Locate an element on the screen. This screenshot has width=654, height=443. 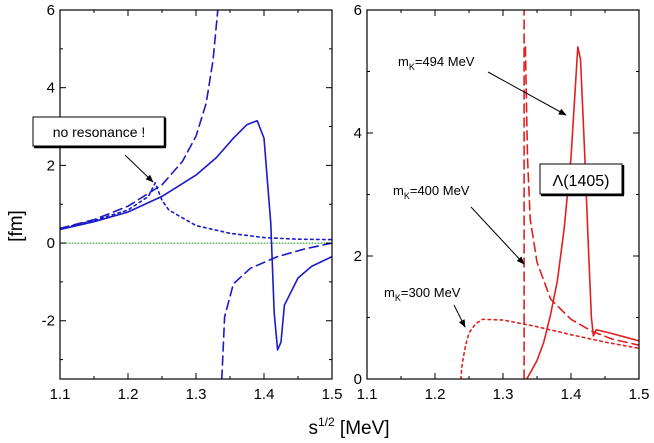
left-series-dashed-branch is located at coordinates (276, 310).